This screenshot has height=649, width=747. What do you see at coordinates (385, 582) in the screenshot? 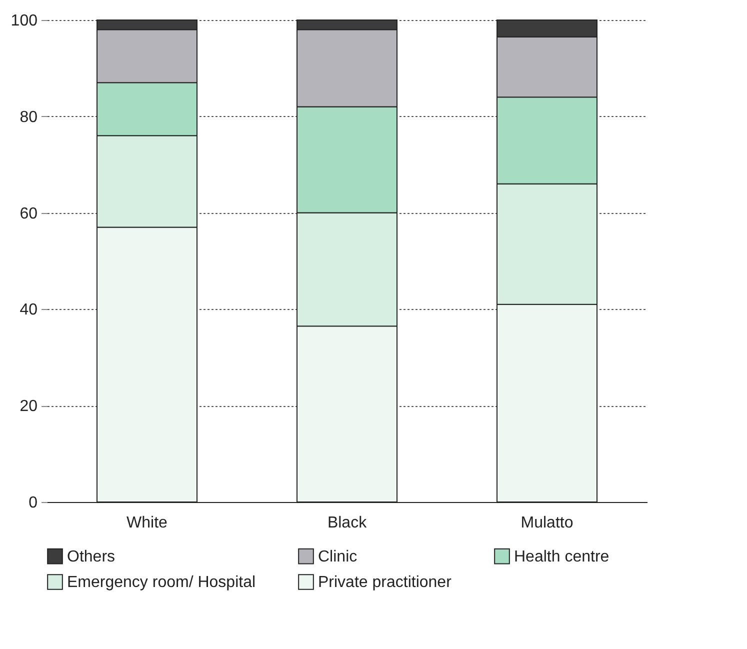
I see `legend-label: Private practitioner` at bounding box center [385, 582].